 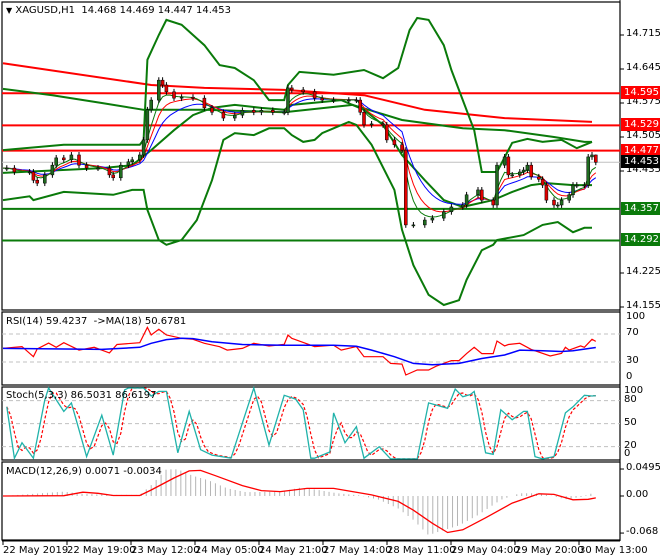 I want to click on level-tag-14.357: 14.357, so click(x=640, y=208).